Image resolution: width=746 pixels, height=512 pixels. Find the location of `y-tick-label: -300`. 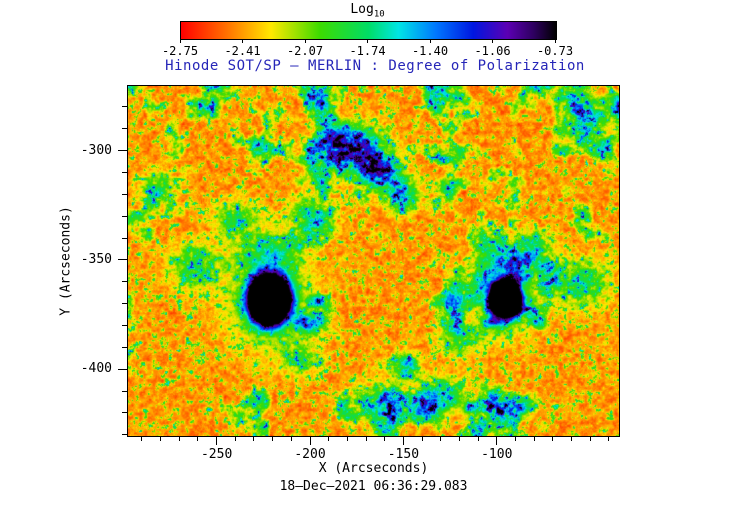

y-tick-label: -300 is located at coordinates (96, 150).